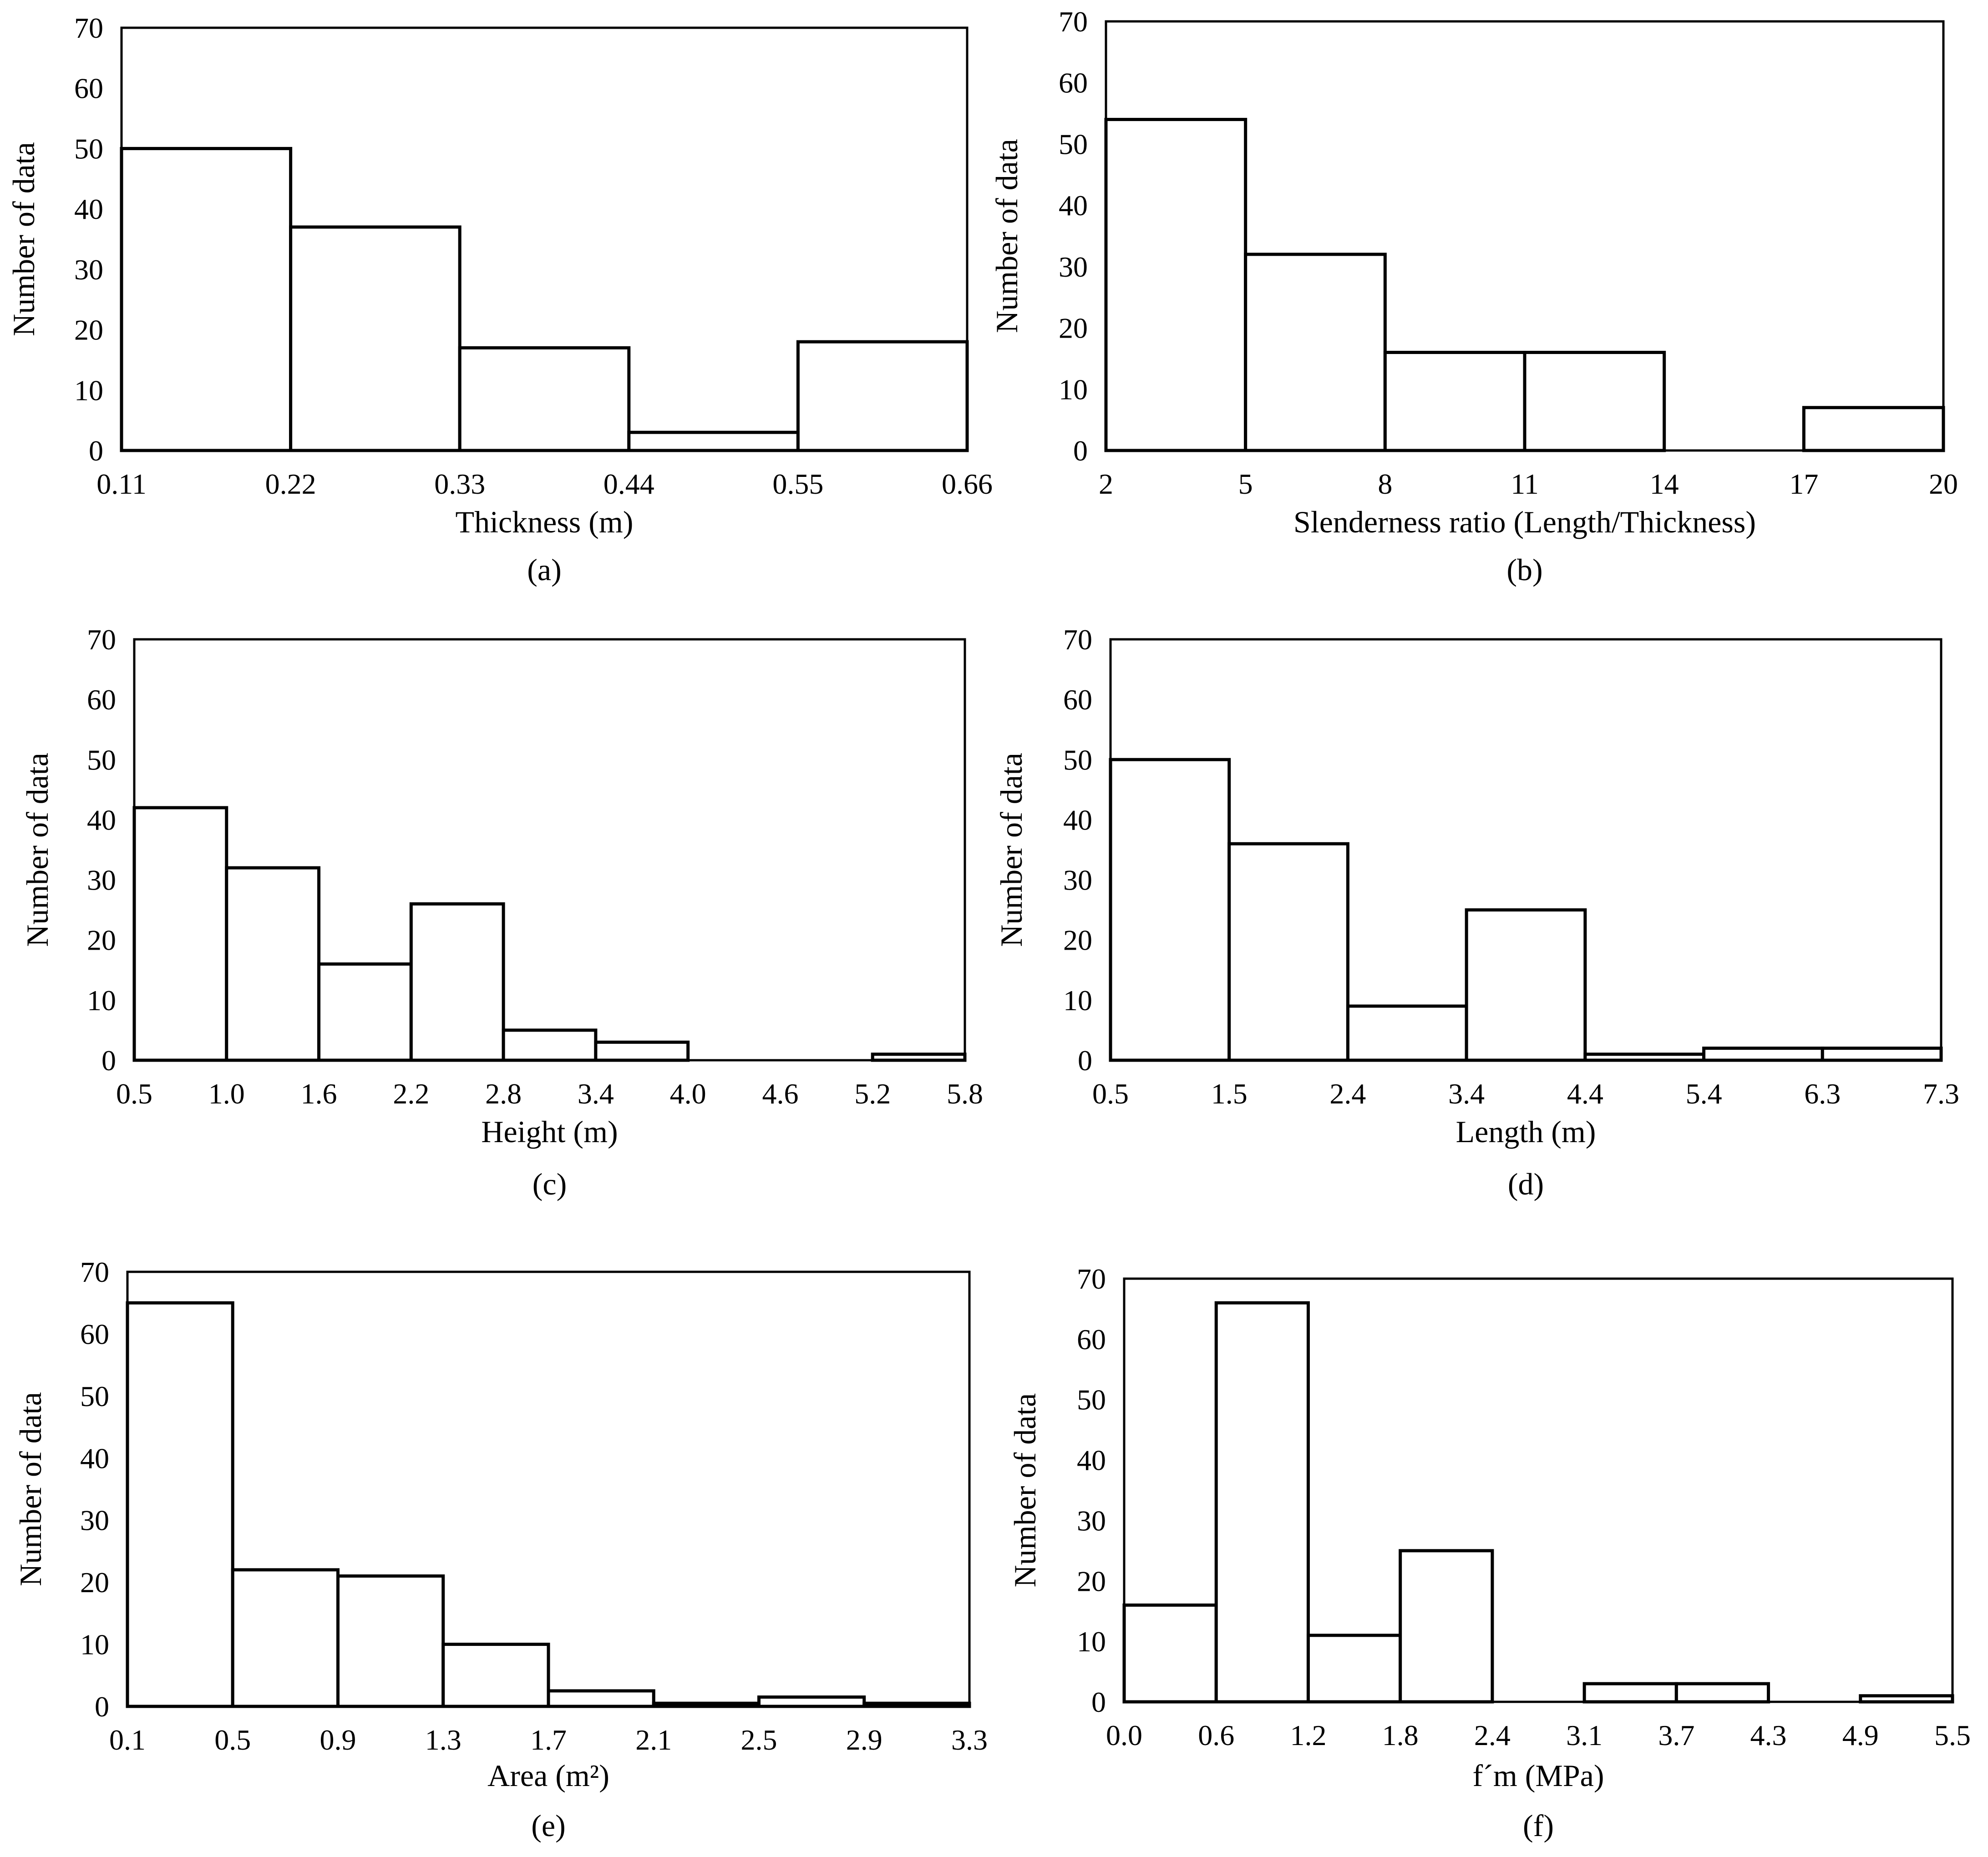  What do you see at coordinates (653, 1740) in the screenshot?
I see `x-tick-label: 2.1` at bounding box center [653, 1740].